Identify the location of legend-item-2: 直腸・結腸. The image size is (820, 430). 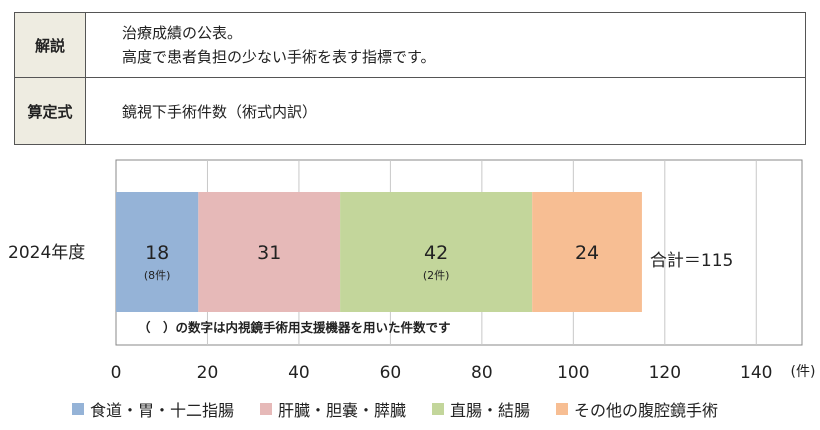
(481, 409).